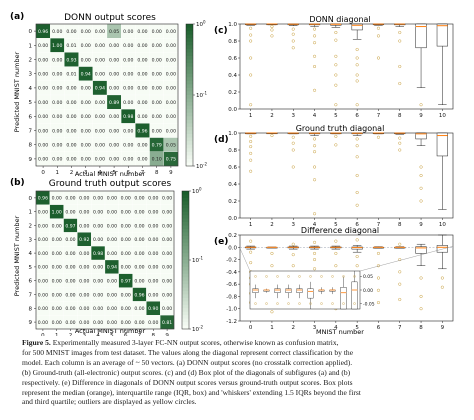  I want to click on boxplot-d-y-tick-label: 0.6, so click(232, 168).